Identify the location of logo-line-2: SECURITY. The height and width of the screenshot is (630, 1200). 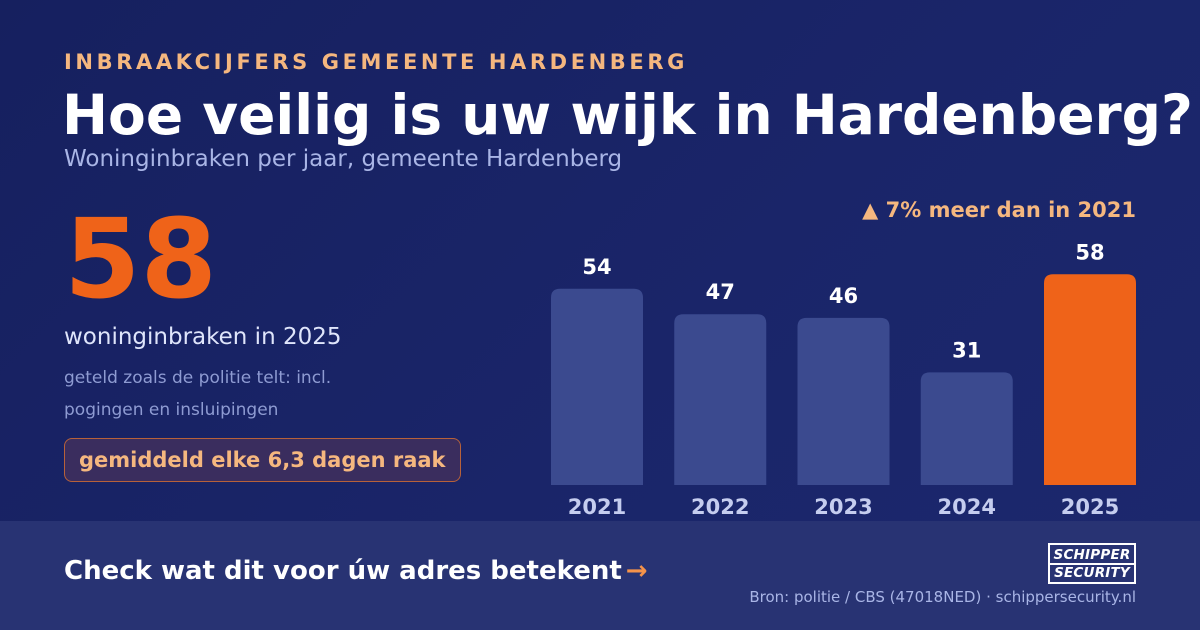
(1092, 572).